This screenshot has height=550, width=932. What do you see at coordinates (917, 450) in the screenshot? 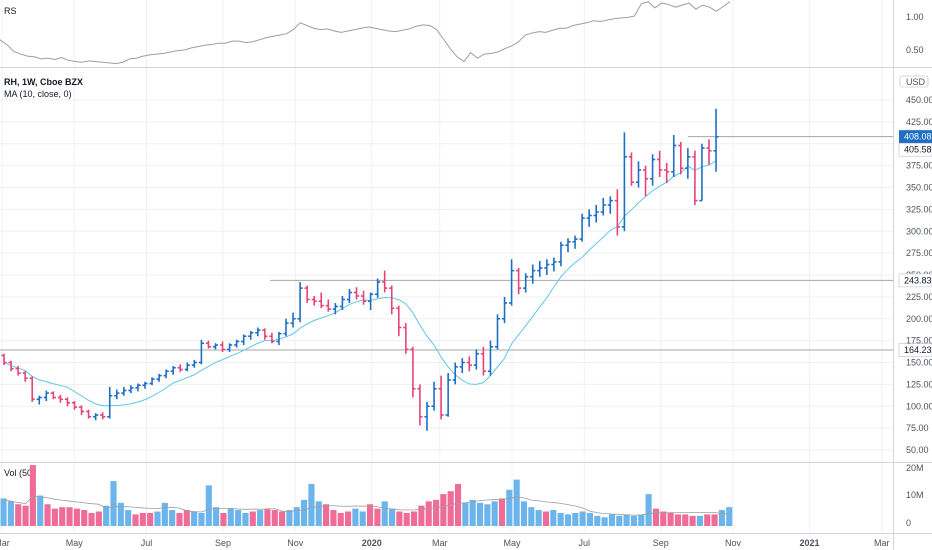
I see `price-tick: 50.00` at bounding box center [917, 450].